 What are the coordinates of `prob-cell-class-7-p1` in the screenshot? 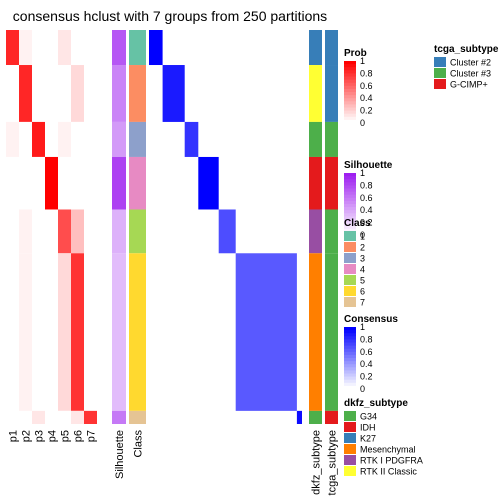 It's located at (12, 417).